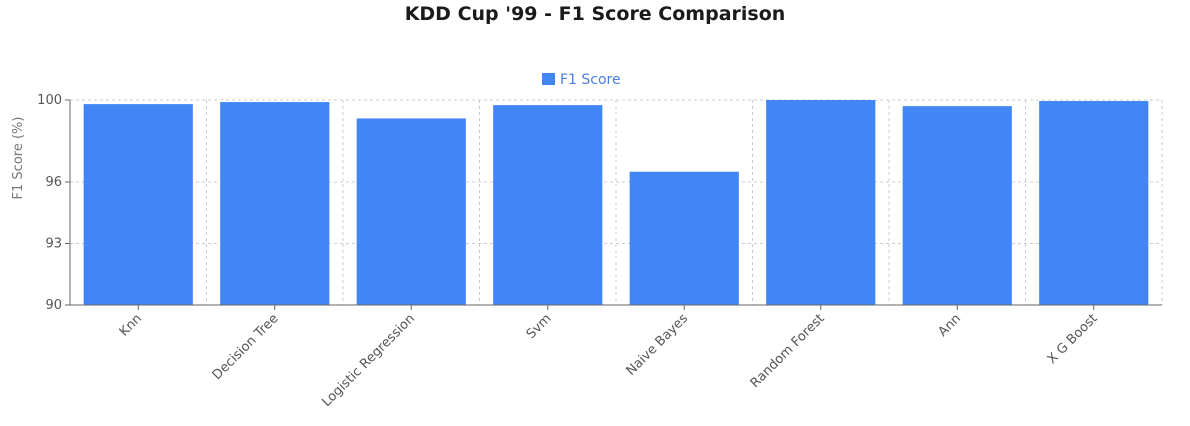 This screenshot has width=1190, height=426. I want to click on y-tick-label: 93, so click(53, 244).